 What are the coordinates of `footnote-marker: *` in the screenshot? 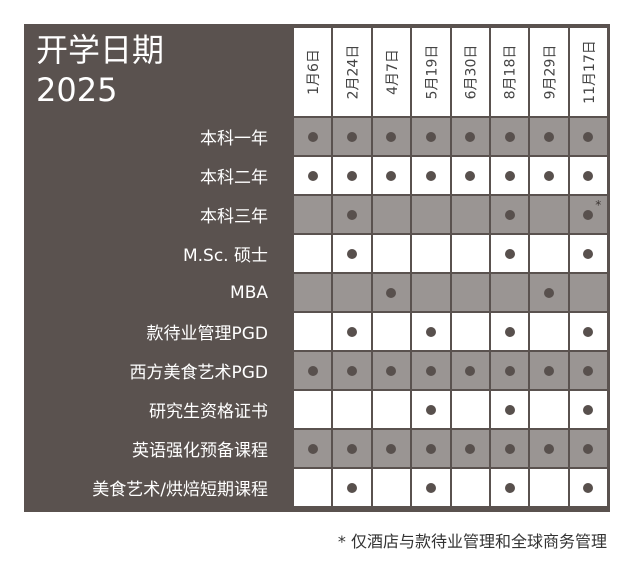 It's located at (598, 205).